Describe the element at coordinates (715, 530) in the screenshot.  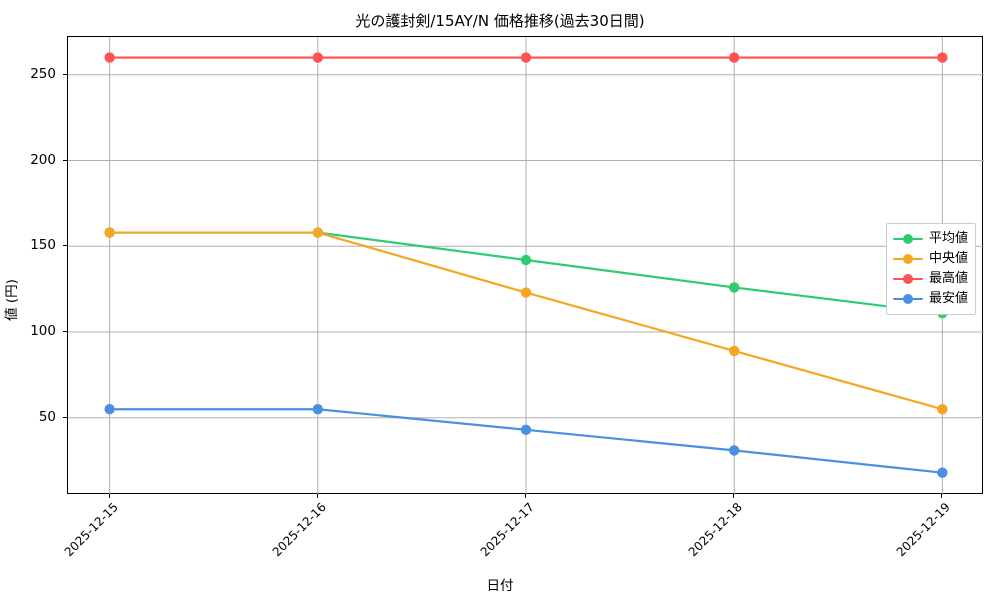
I see `x-axis-tick-label: 2025-12-18` at that location.